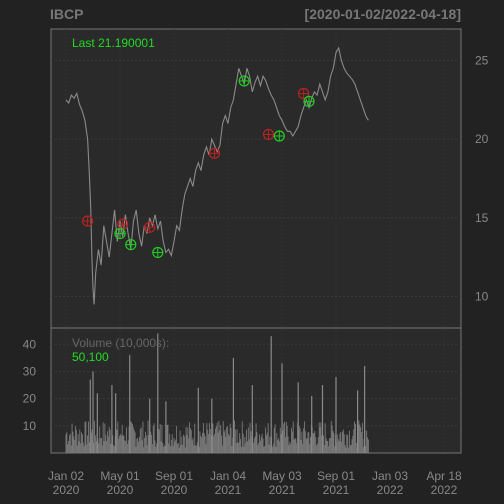 This screenshot has width=504, height=504. Describe the element at coordinates (482, 218) in the screenshot. I see `price-tick-label: 15` at that location.